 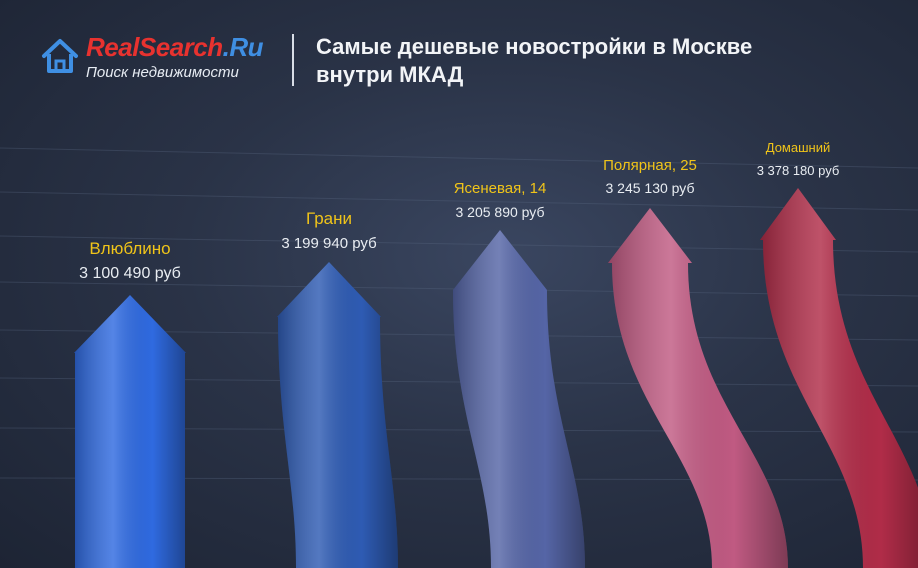 I want to click on page-title-line1: Самые дешевые новостройки в Москве, so click(x=534, y=46).